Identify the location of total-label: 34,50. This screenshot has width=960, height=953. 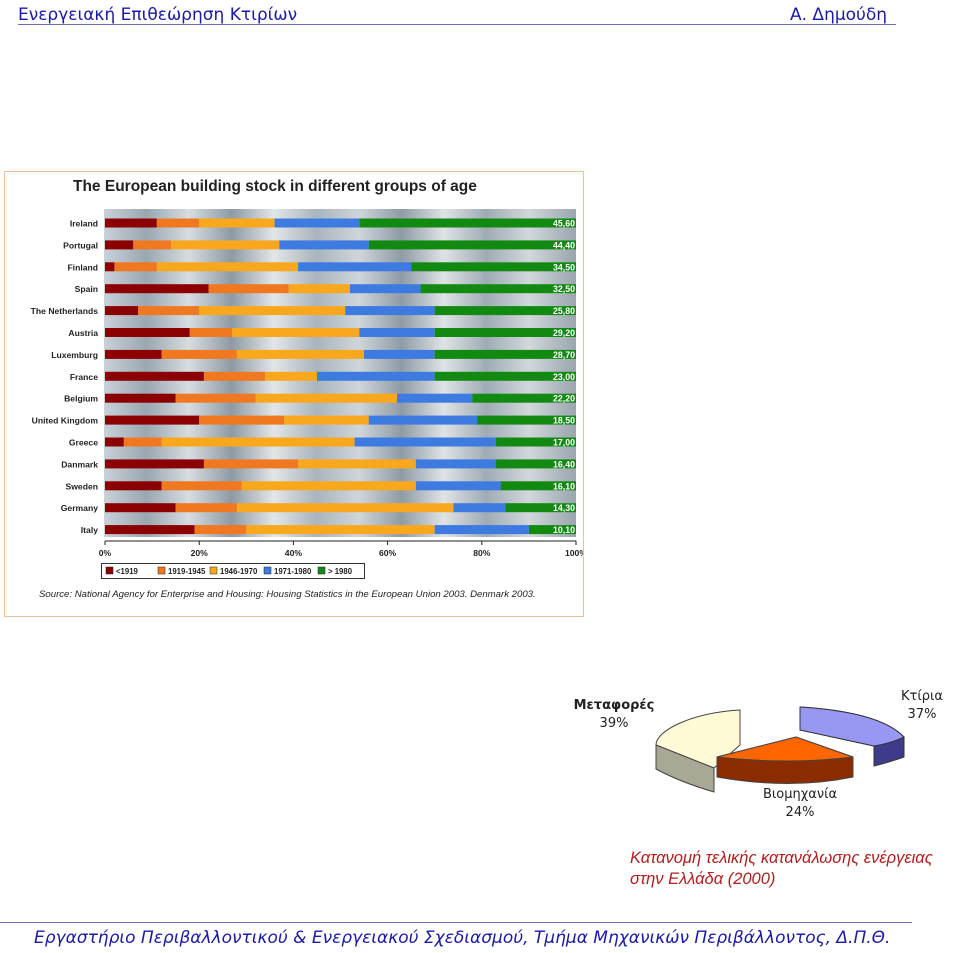
(564, 267).